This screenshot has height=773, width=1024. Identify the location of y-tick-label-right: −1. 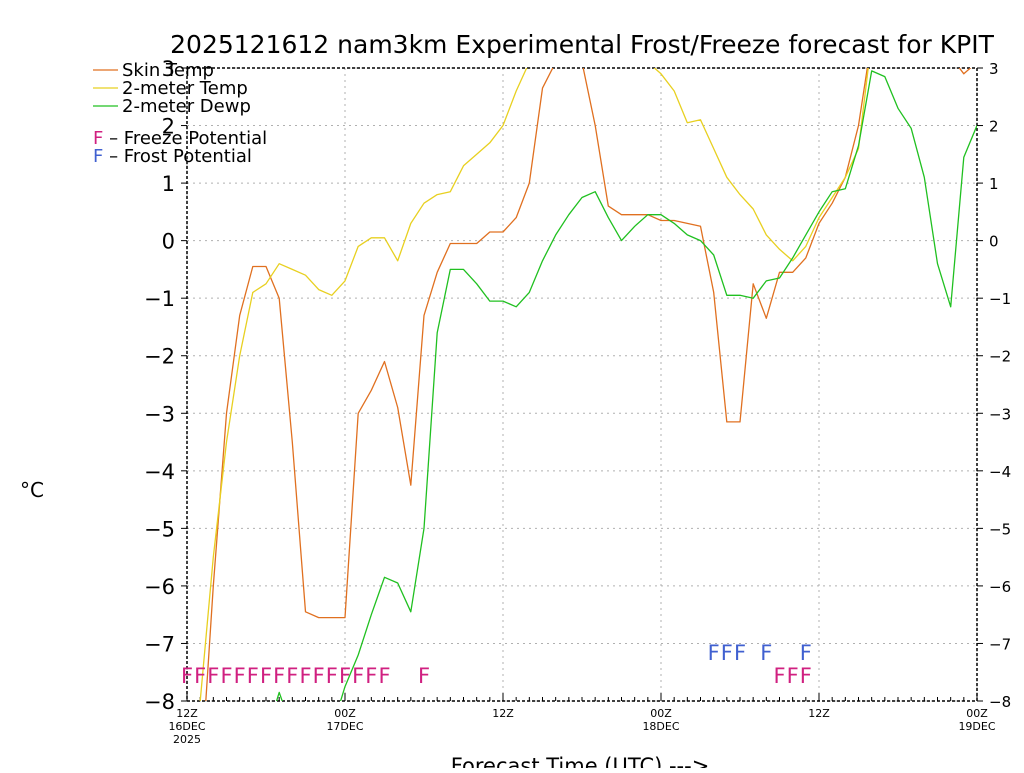
(1000, 299).